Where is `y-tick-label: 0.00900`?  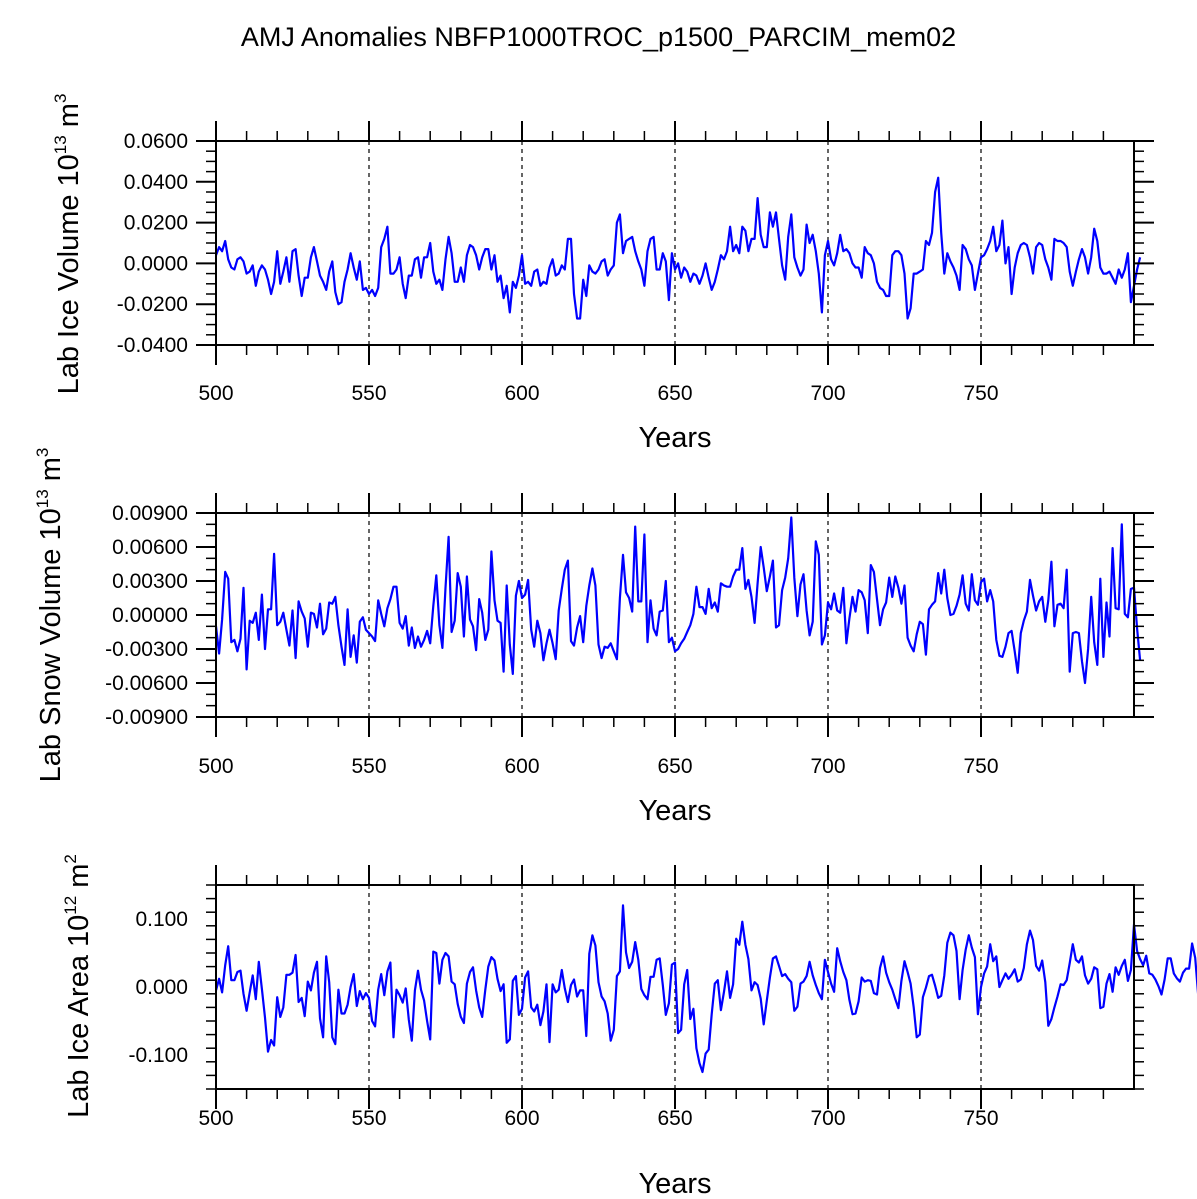 y-tick-label: 0.00900 is located at coordinates (150, 513).